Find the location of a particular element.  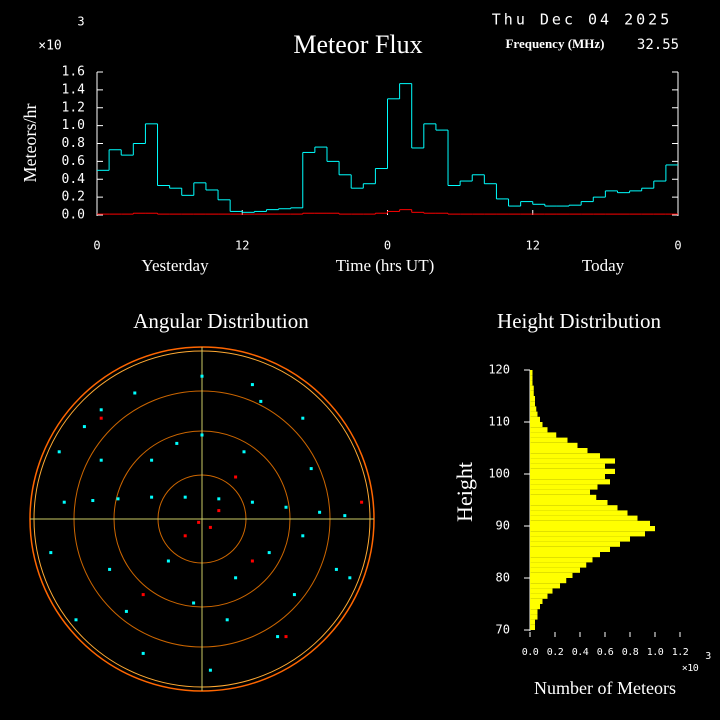

x-tick-label: 0.4 is located at coordinates (580, 652).